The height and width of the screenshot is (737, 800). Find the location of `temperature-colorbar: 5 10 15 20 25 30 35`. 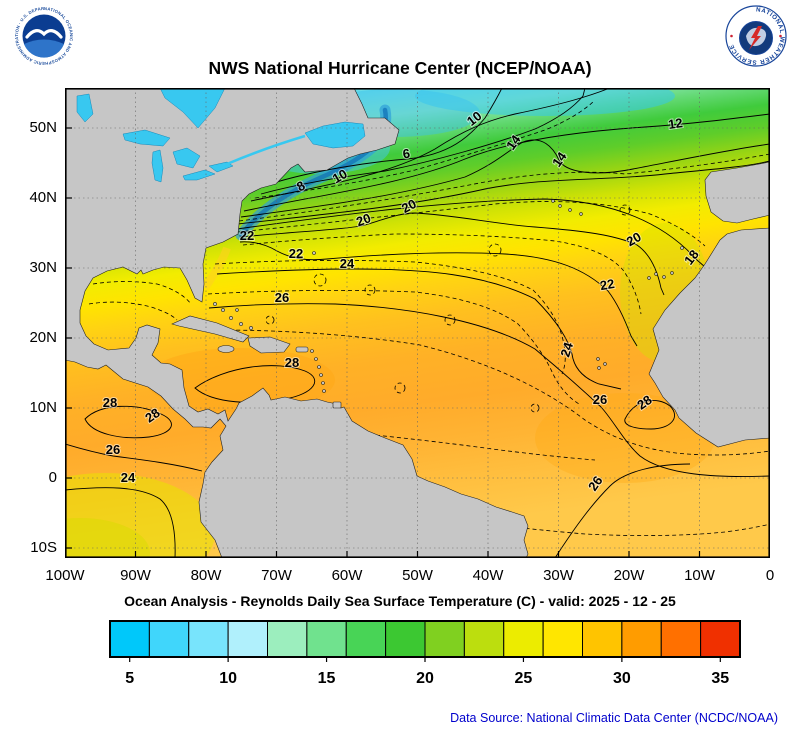

temperature-colorbar: 5 10 15 20 25 30 35 is located at coordinates (425, 653).